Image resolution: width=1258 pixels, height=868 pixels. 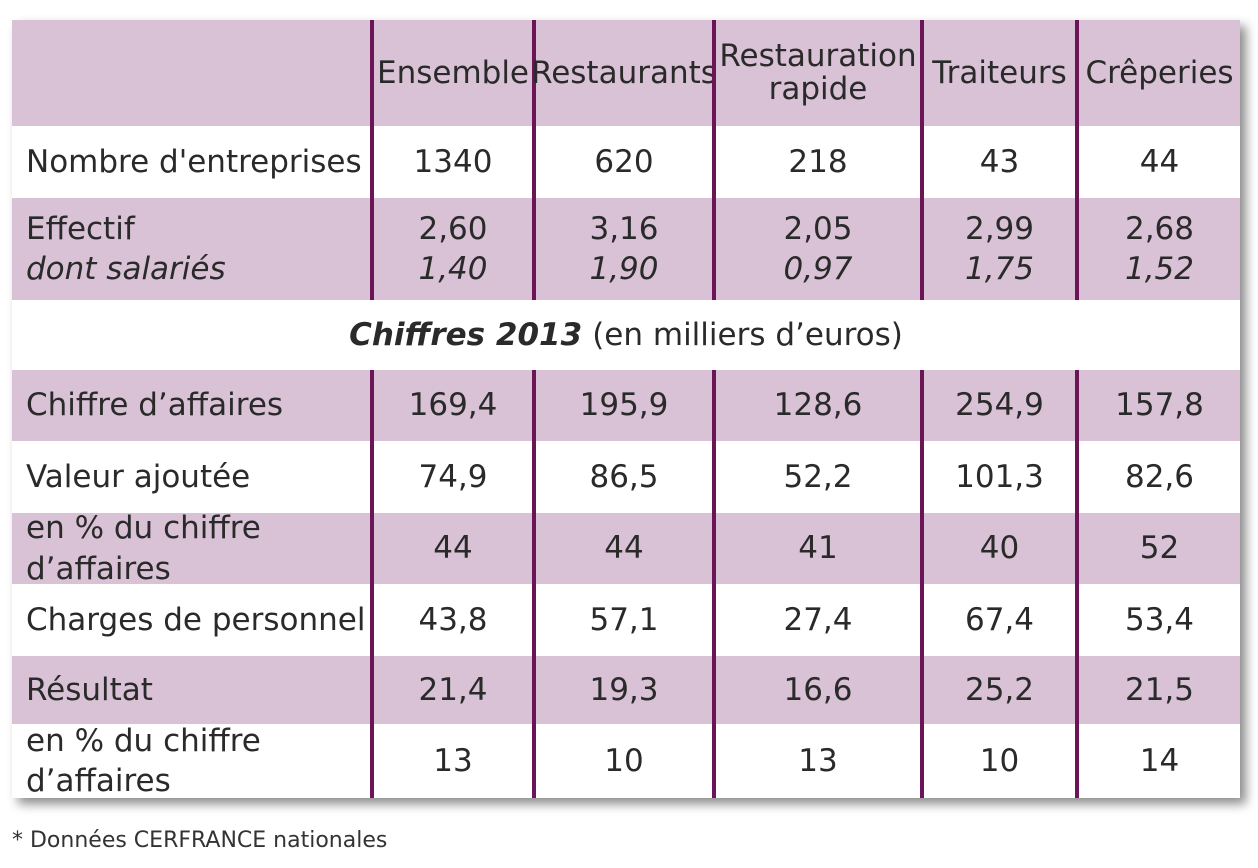 I want to click on row-value: 74,9, so click(x=451, y=477).